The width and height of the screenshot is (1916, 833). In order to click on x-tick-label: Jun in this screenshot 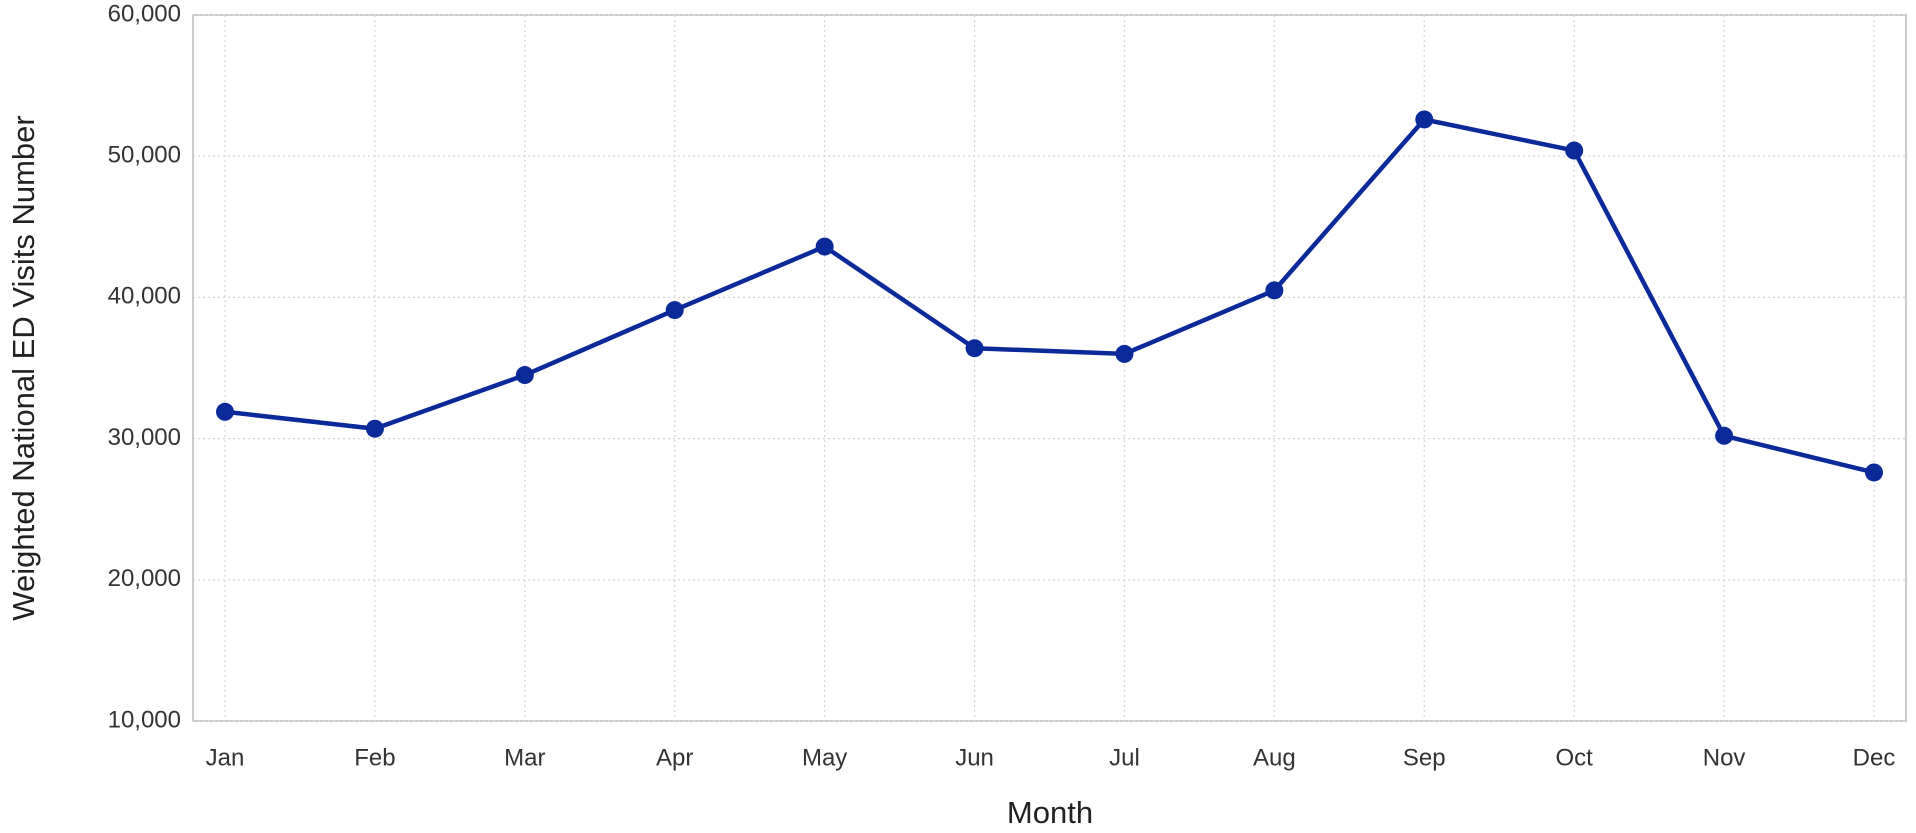, I will do `click(974, 757)`.